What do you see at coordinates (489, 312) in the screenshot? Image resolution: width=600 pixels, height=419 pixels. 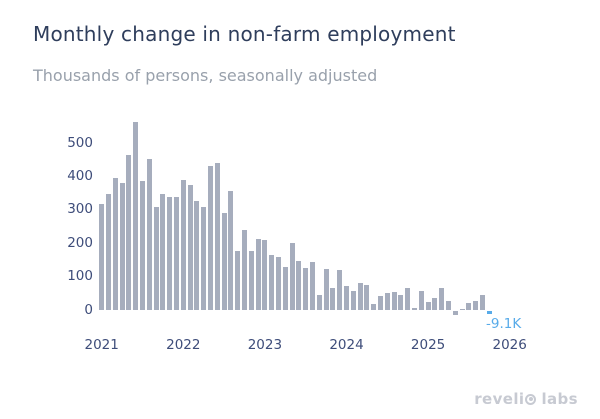 I see `bar-highlighted` at bounding box center [489, 312].